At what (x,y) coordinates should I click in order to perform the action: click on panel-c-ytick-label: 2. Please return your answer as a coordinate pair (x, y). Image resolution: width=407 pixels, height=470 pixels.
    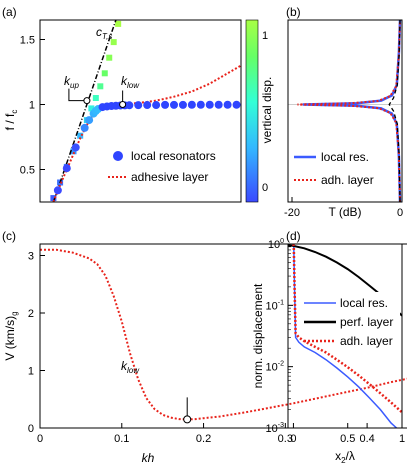
    Looking at the image, I should click on (31, 314).